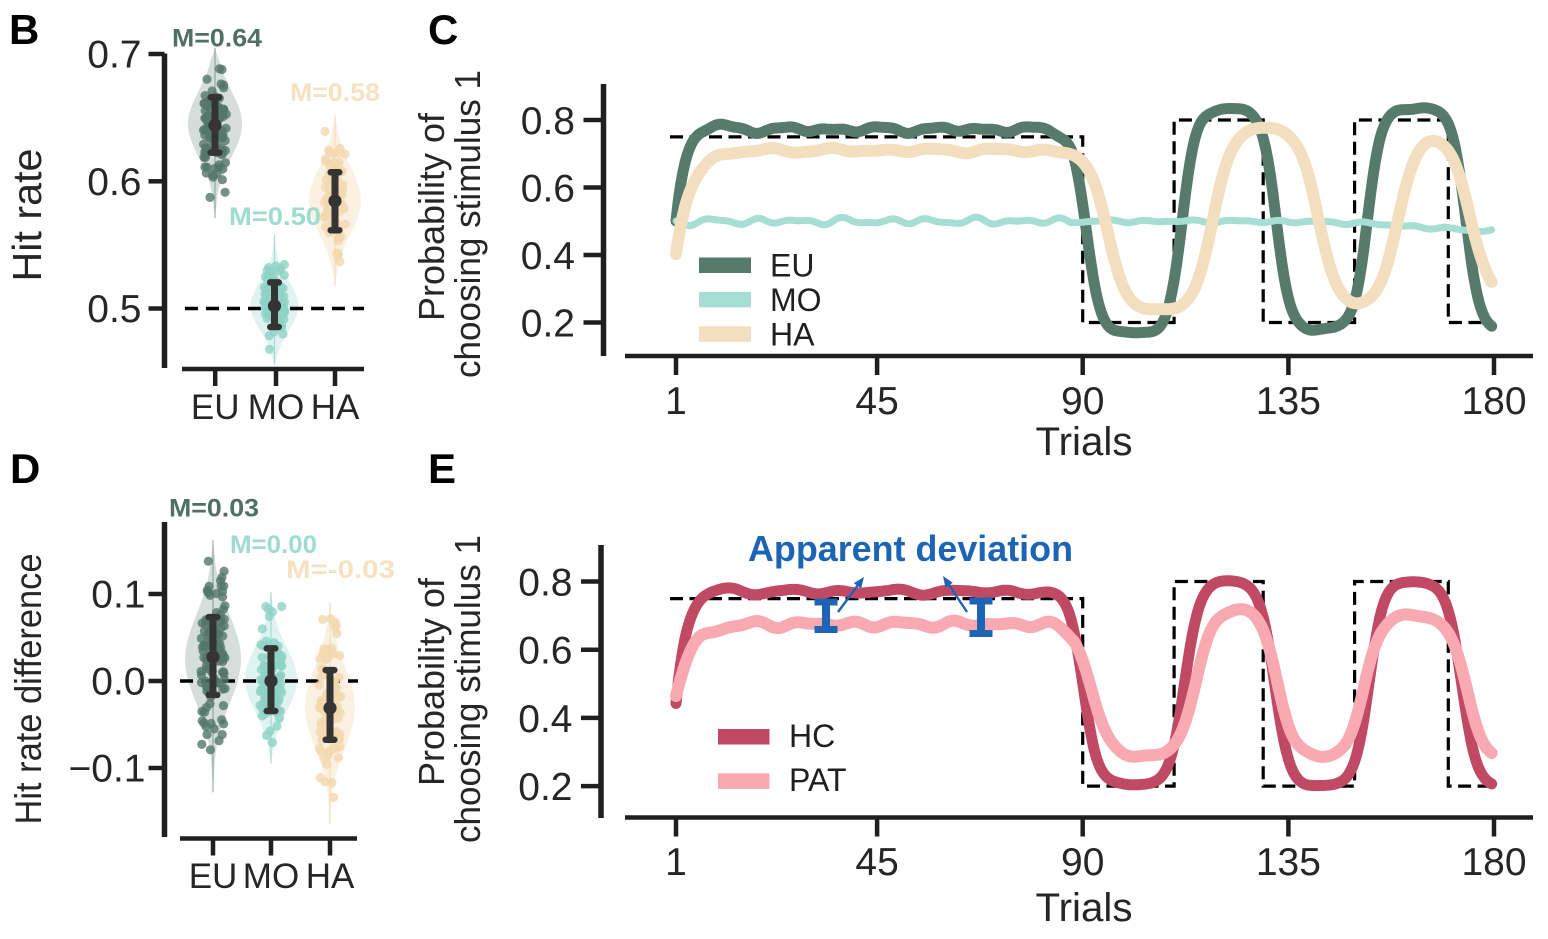  Describe the element at coordinates (817, 780) in the screenshot. I see `svg-text: PAT` at that location.